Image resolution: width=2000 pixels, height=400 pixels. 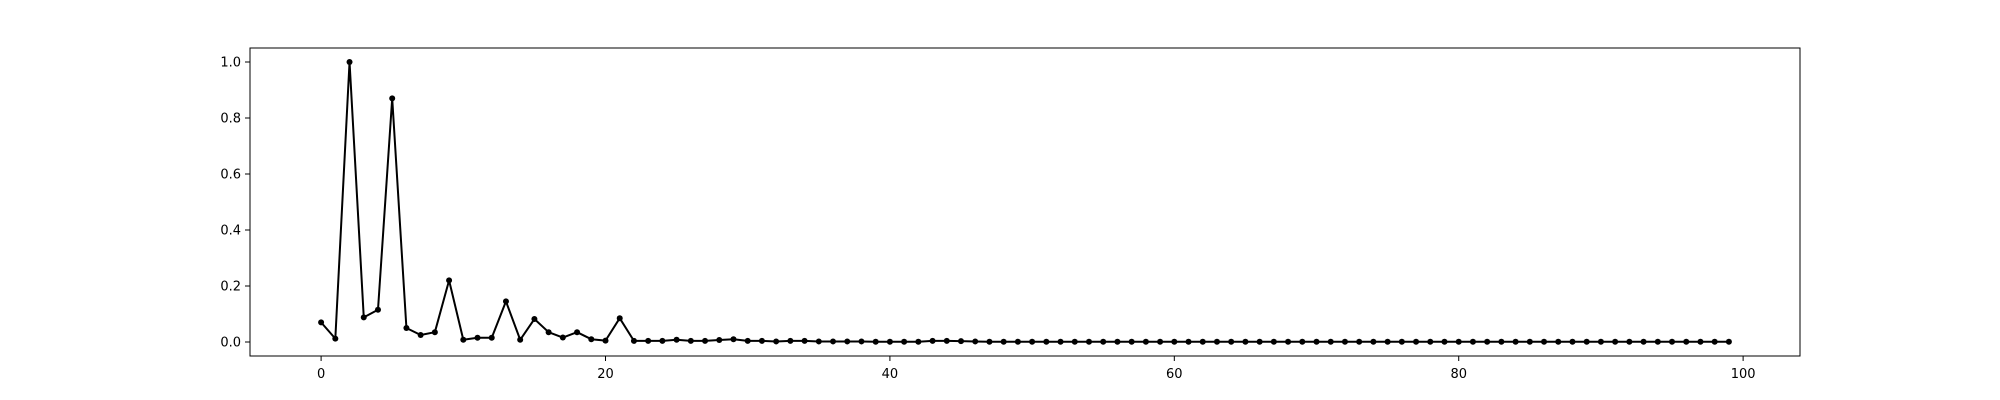 What do you see at coordinates (1036, 369) in the screenshot?
I see `x-axis: 0 20 40 60 80 100` at bounding box center [1036, 369].